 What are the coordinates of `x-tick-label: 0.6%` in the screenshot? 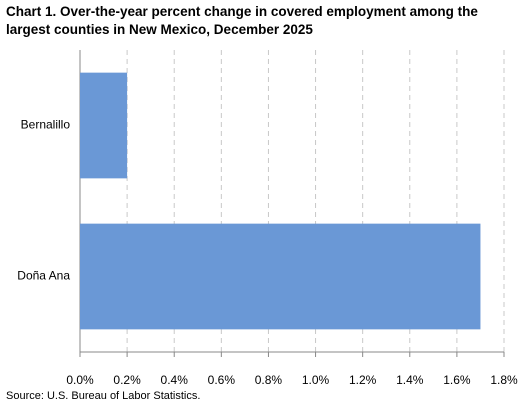 It's located at (222, 380).